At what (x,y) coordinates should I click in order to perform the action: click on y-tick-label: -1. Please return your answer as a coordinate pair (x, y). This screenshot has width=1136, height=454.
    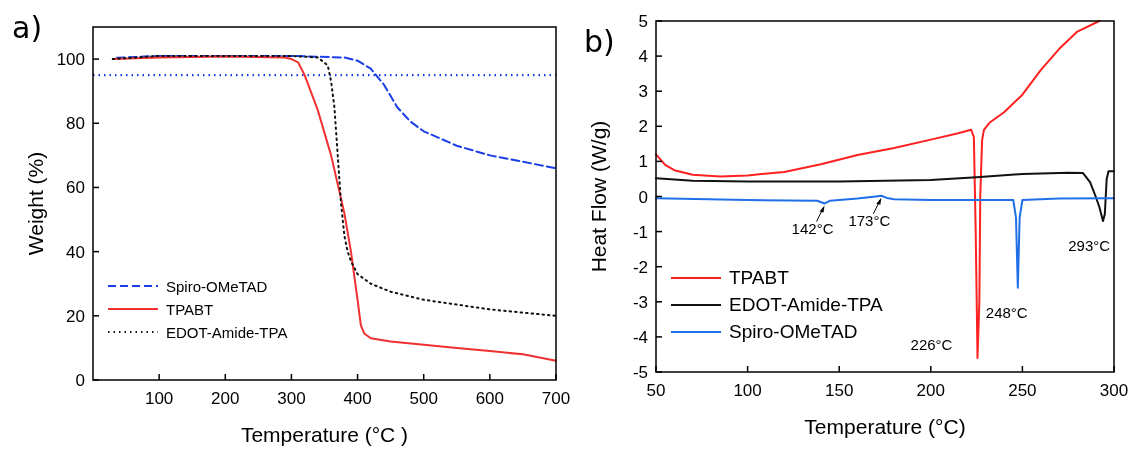
    Looking at the image, I should click on (640, 232).